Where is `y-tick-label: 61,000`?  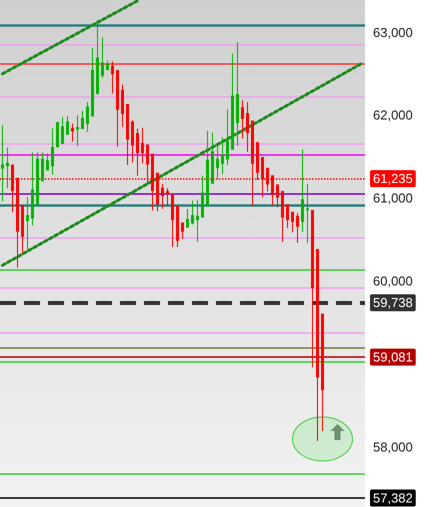 y-tick-label: 61,000 is located at coordinates (393, 198).